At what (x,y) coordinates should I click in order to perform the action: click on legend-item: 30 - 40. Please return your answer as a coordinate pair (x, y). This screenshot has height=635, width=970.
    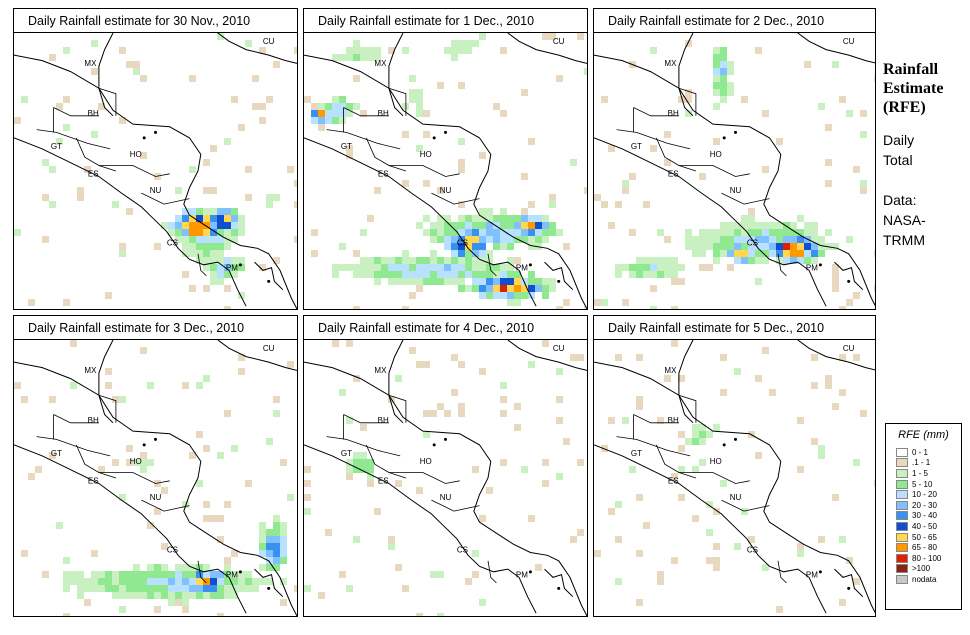
    Looking at the image, I should click on (923, 516).